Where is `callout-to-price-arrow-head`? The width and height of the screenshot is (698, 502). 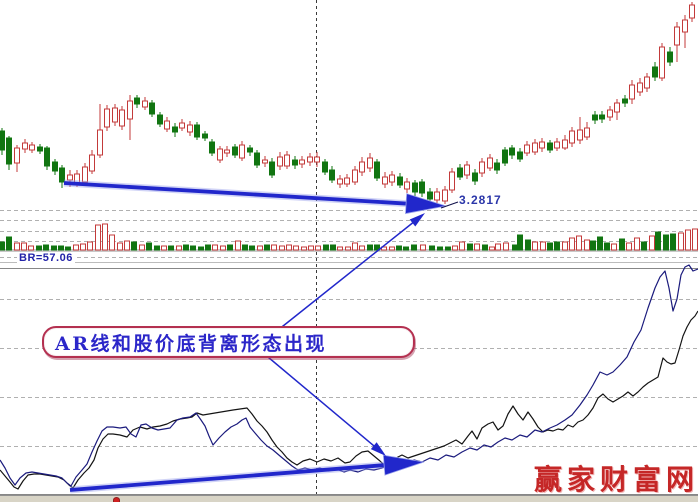 callout-to-price-arrow-head is located at coordinates (417, 220).